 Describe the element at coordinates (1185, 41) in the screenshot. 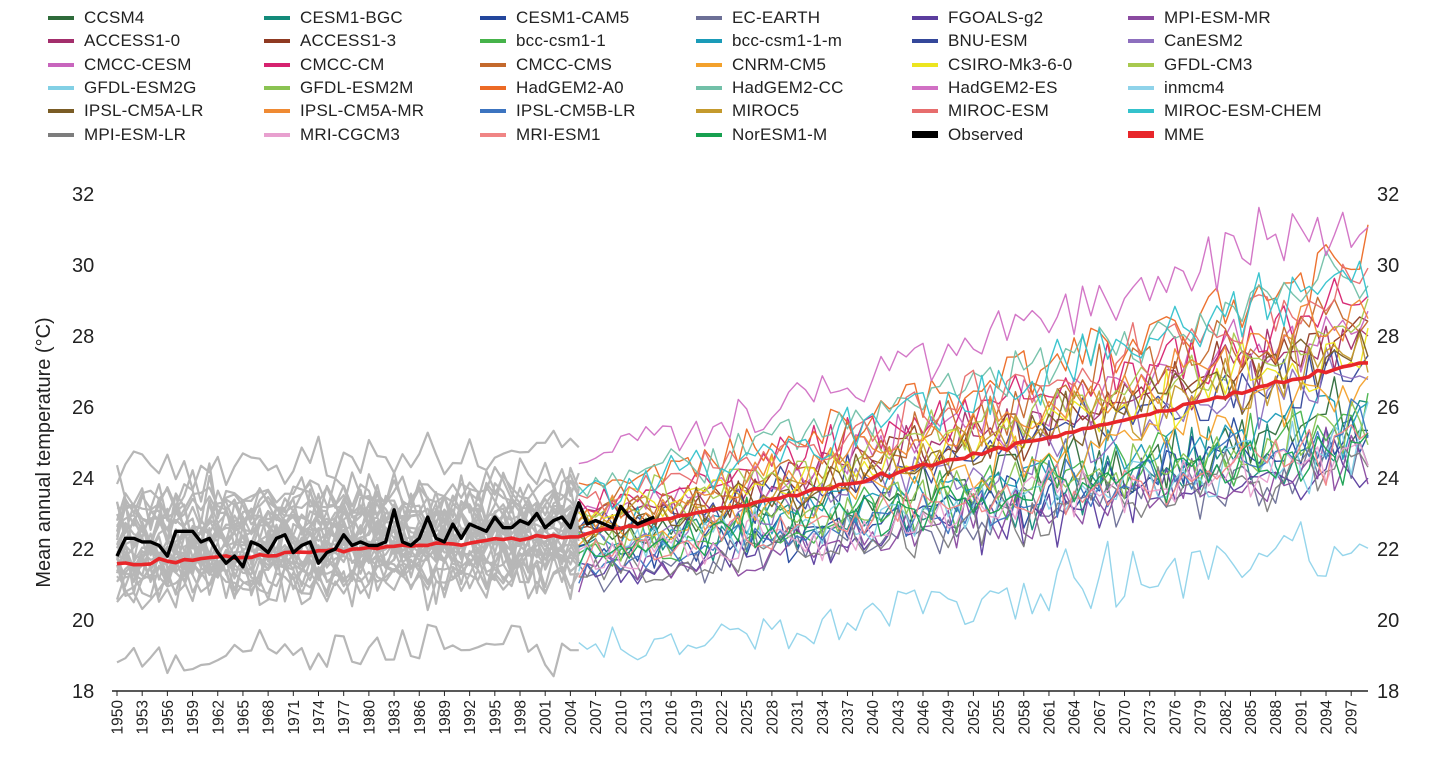

I see `legend-item: CanESM2` at that location.